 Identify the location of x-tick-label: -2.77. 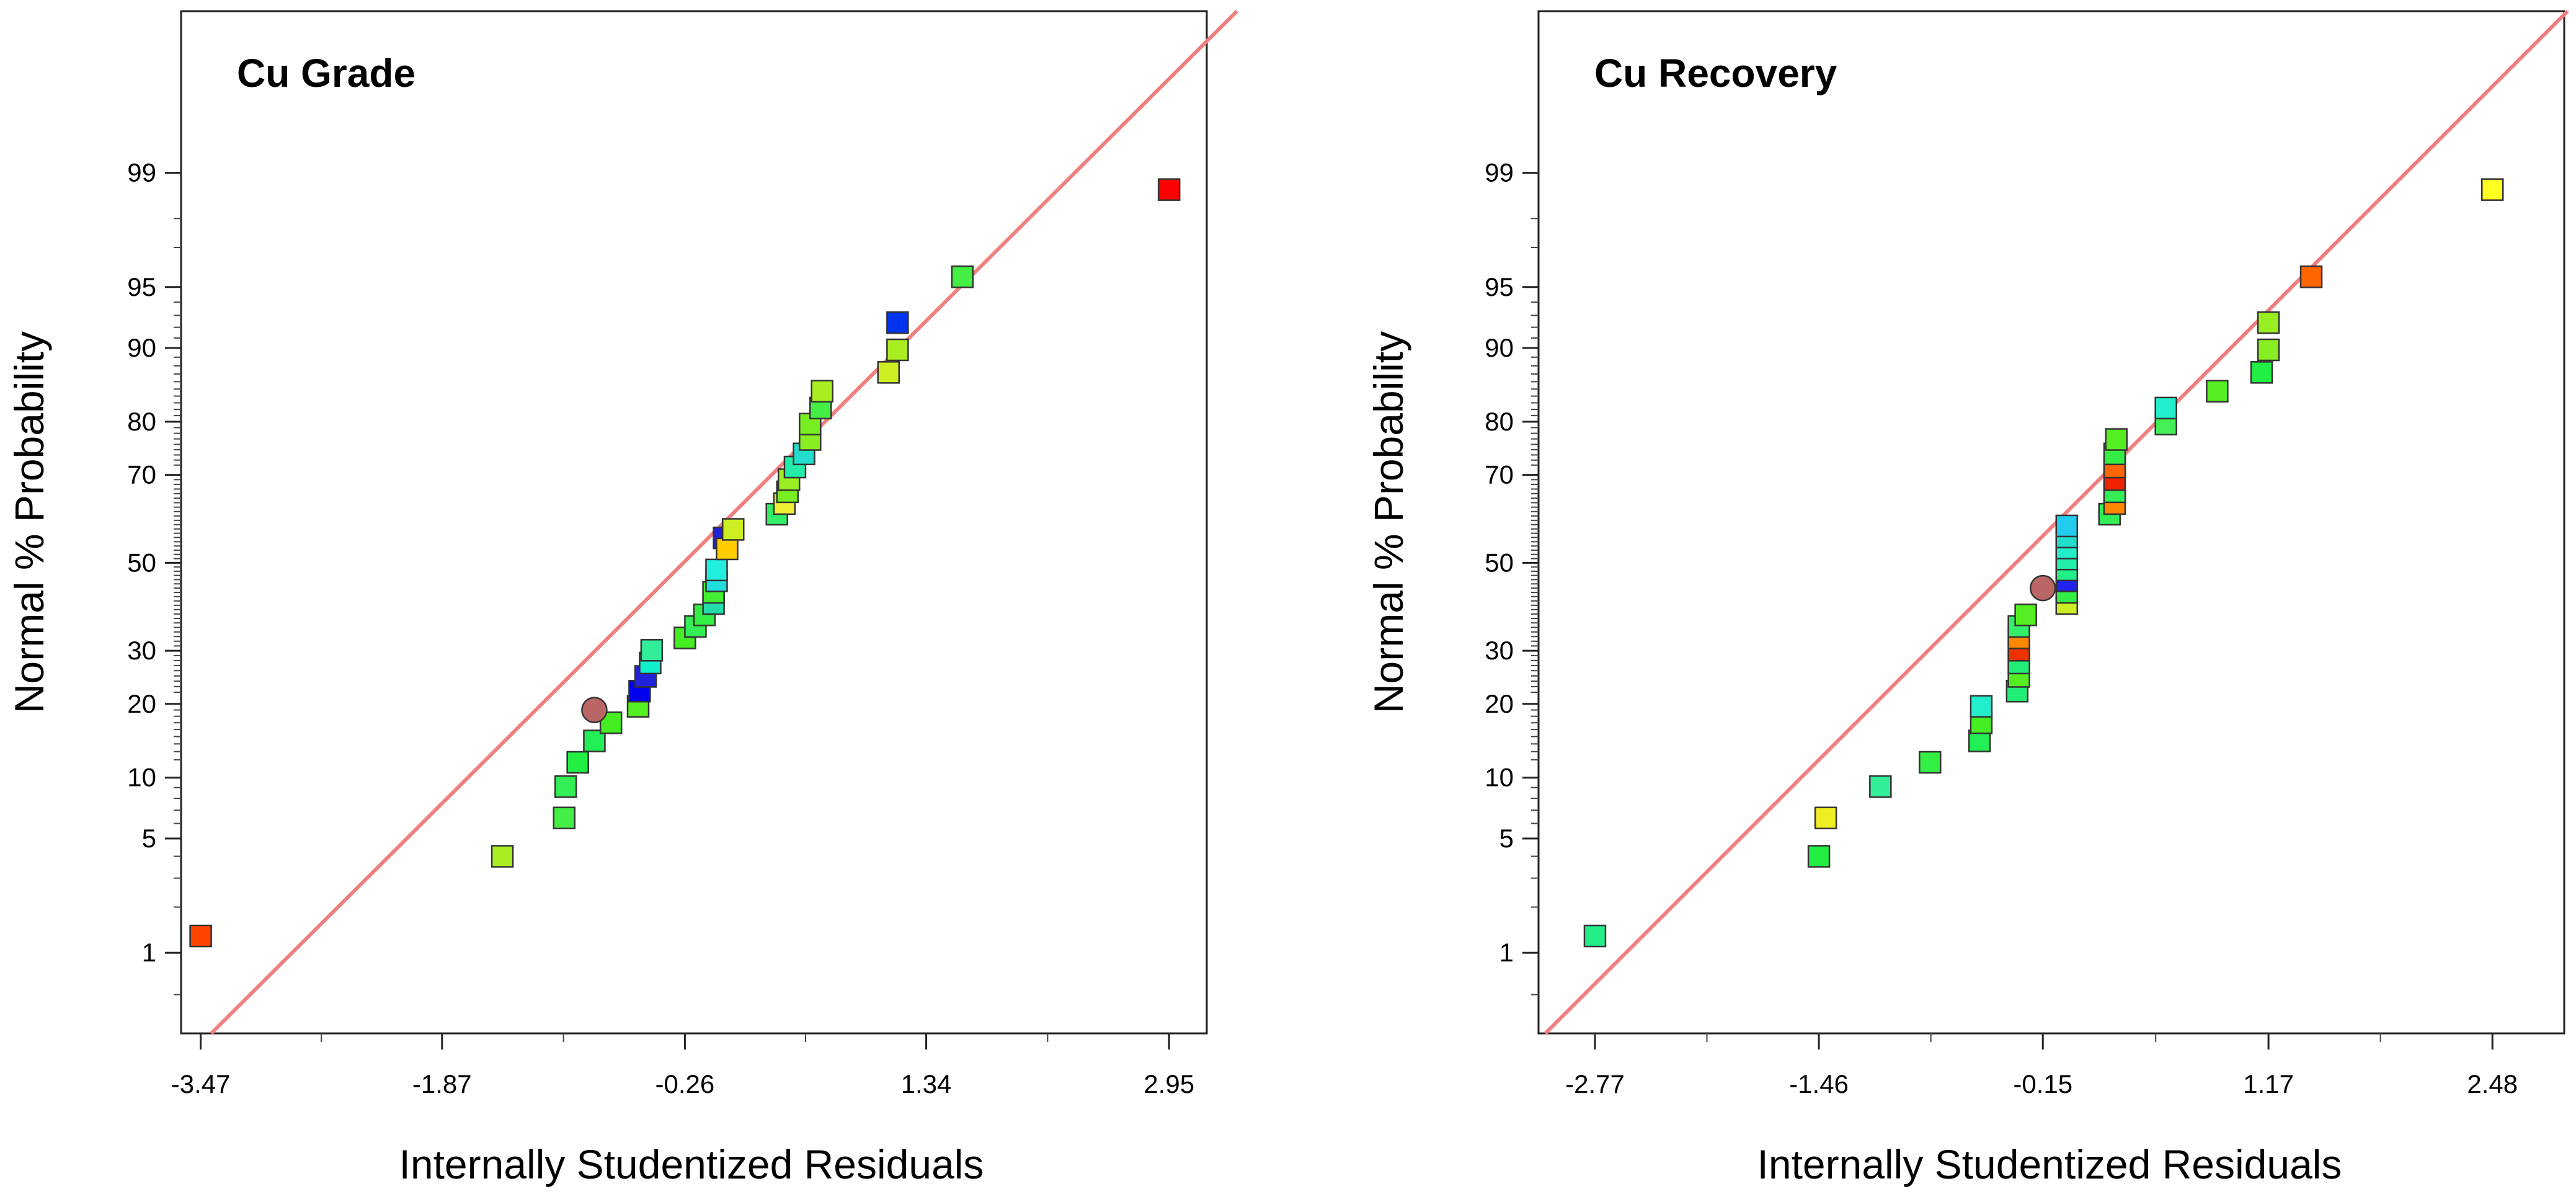
(1595, 1084).